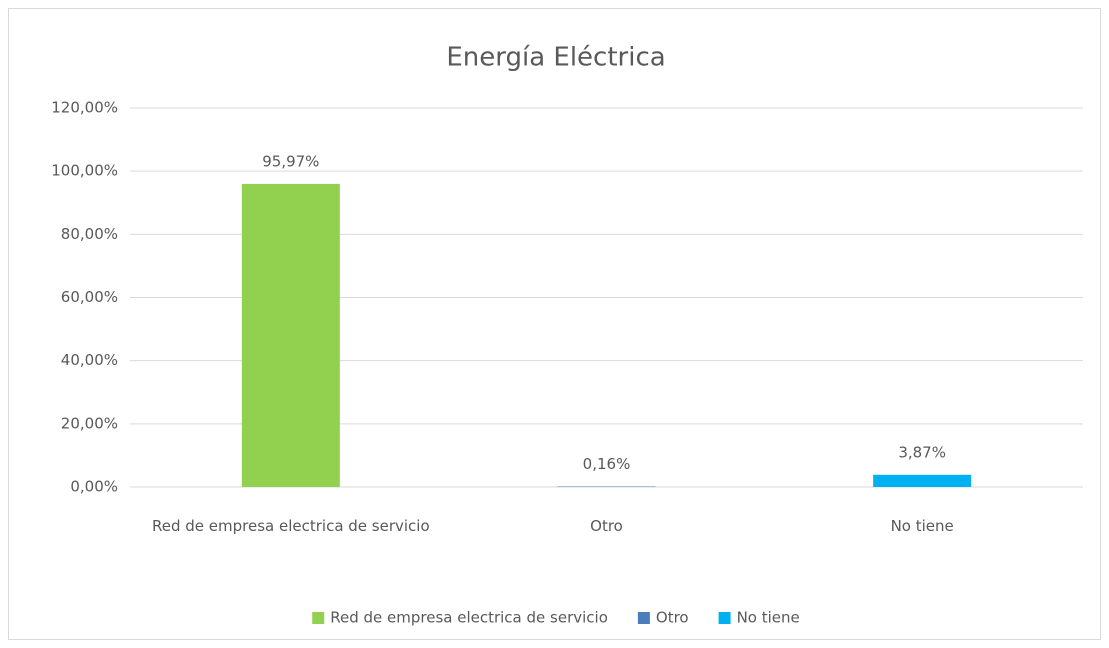  What do you see at coordinates (555, 58) in the screenshot?
I see `chart-title: Energía Eléctrica` at bounding box center [555, 58].